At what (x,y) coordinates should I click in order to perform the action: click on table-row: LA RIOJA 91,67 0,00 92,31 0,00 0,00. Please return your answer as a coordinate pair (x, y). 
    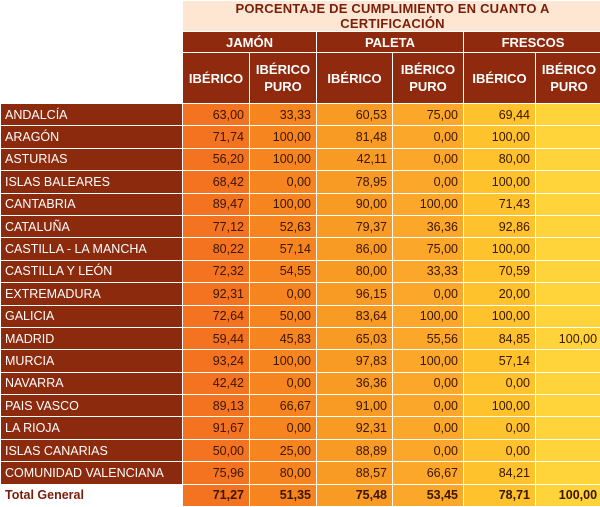
    Looking at the image, I should click on (300, 428).